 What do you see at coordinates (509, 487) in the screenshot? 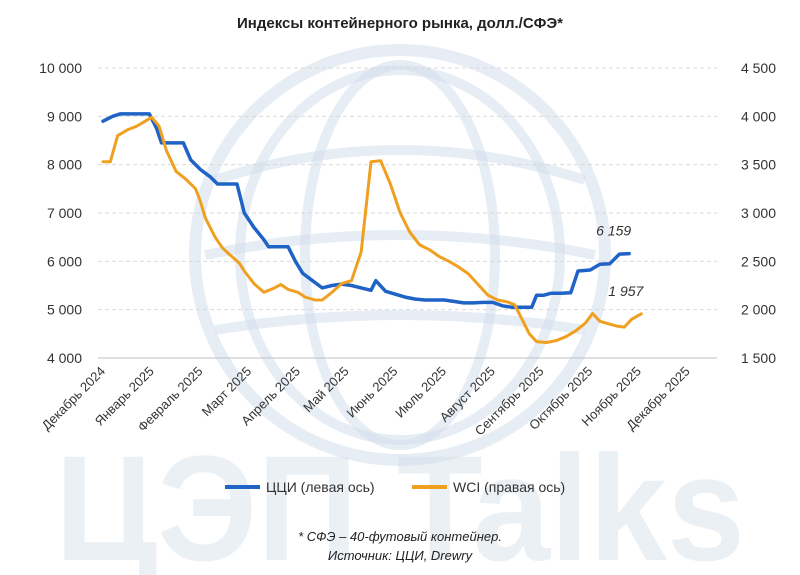
I see `legend-label-wci: WCI (правая ось)` at bounding box center [509, 487].